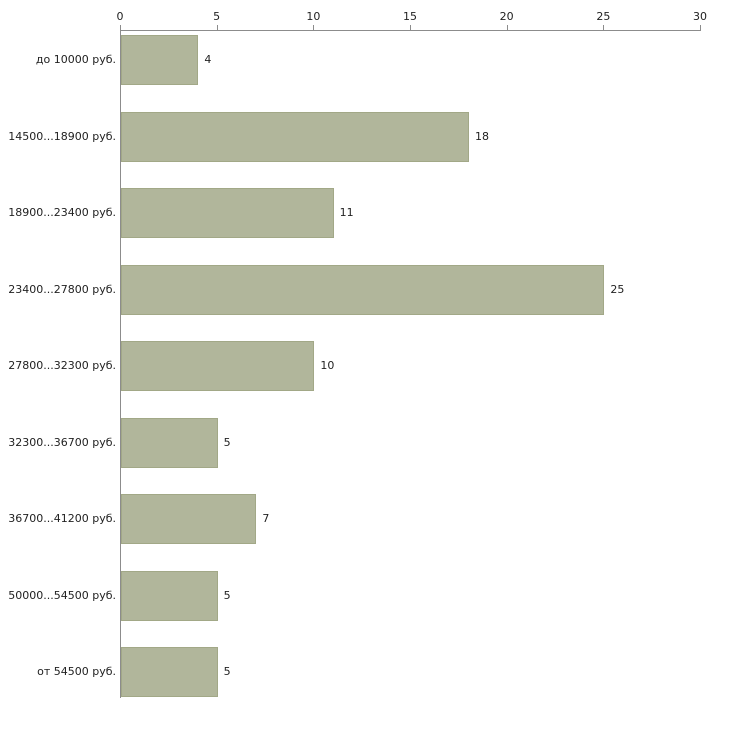  Describe the element at coordinates (617, 289) in the screenshot. I see `value-label: 25` at that location.